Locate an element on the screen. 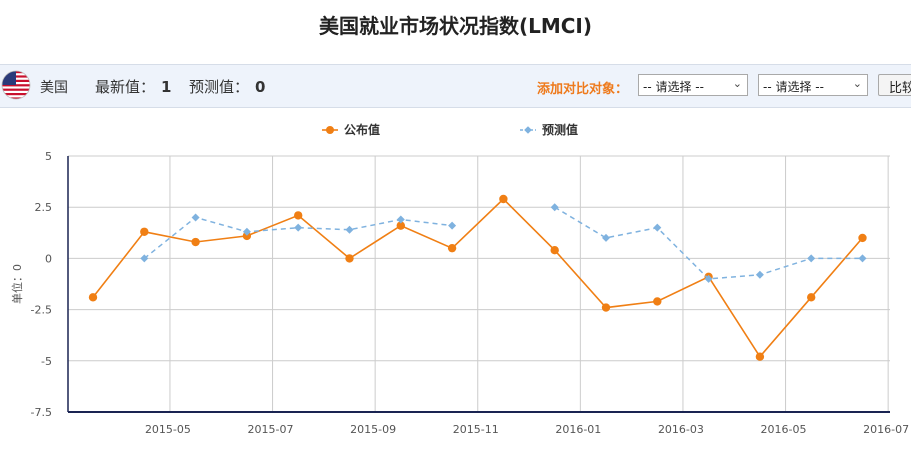 Image resolution: width=911 pixels, height=450 pixels. compare-select-2-value: -- 请选择 -- is located at coordinates (793, 87).